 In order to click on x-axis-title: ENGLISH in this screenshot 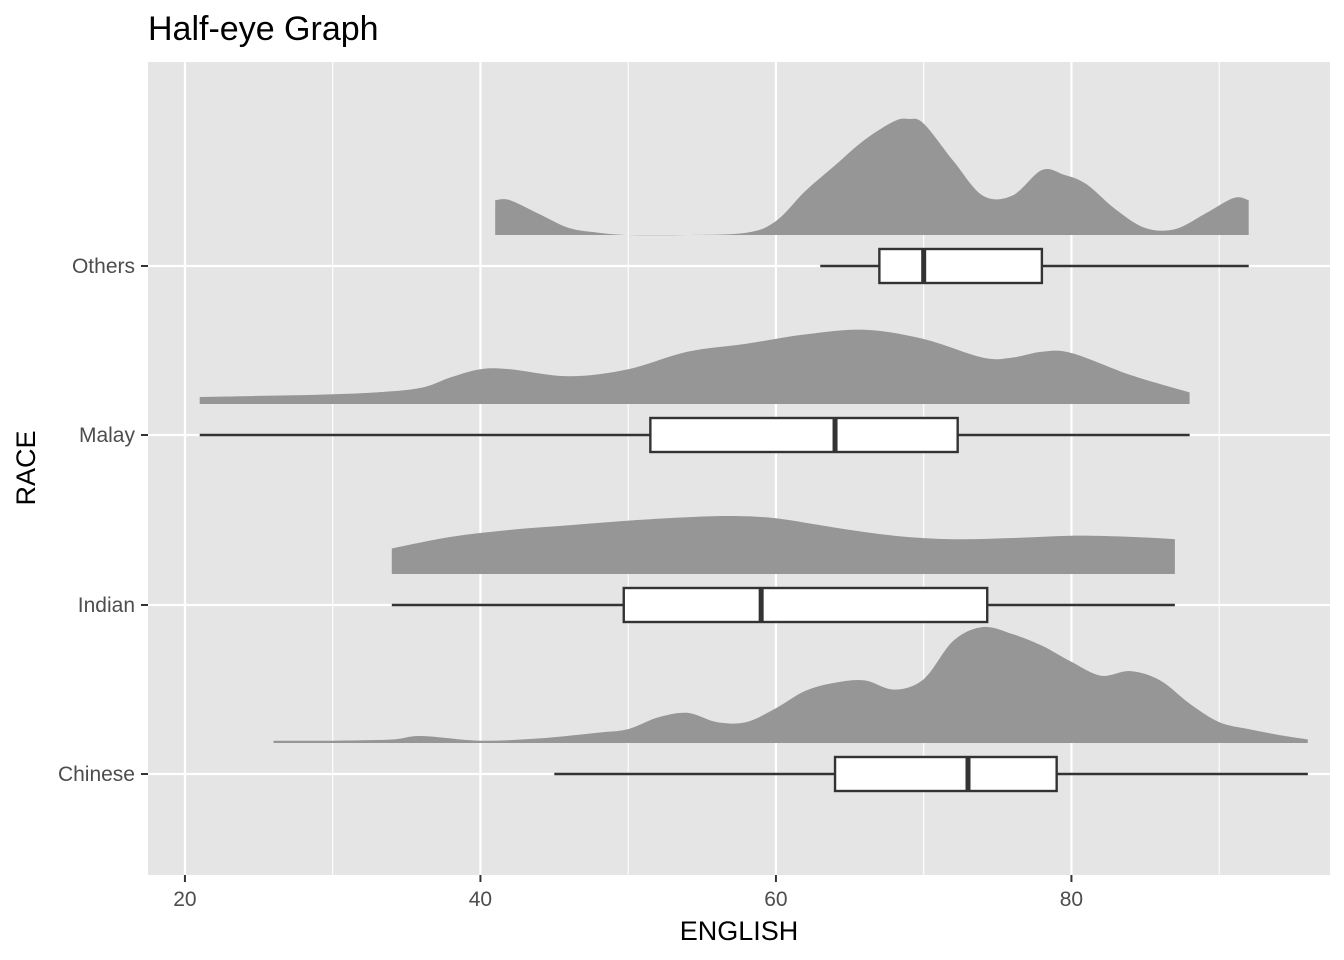, I will do `click(739, 931)`.